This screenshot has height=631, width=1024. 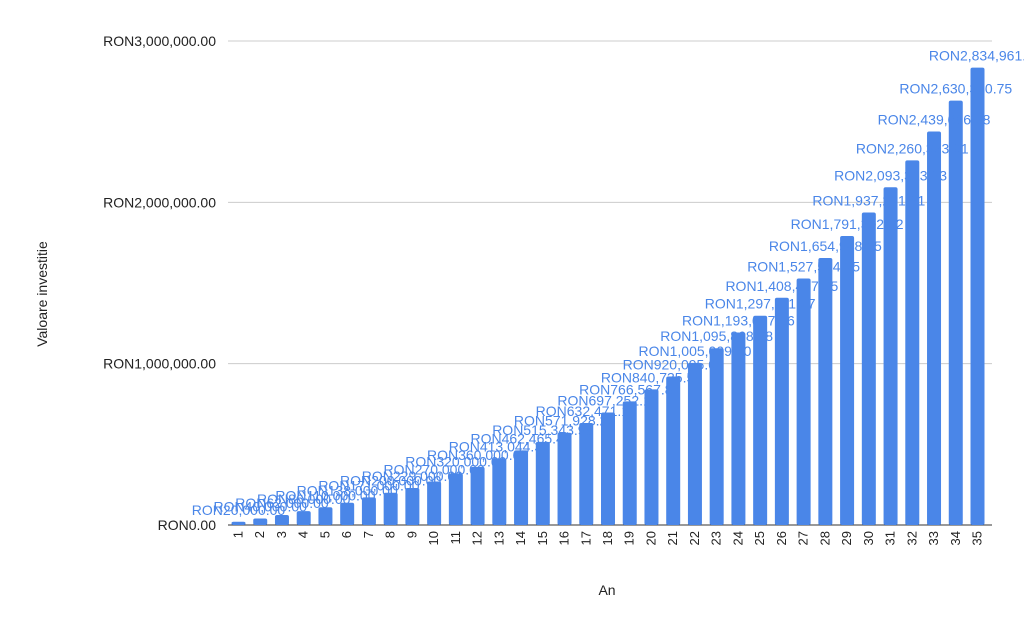 What do you see at coordinates (325, 495) in the screenshot?
I see `data-label: RON110,000.00` at bounding box center [325, 495].